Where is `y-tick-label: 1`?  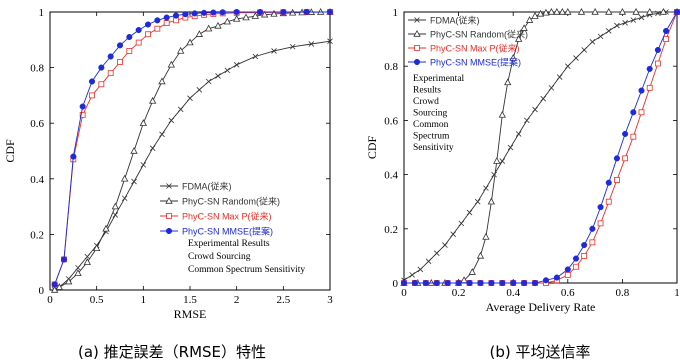 y-tick-label: 1 is located at coordinates (396, 13).